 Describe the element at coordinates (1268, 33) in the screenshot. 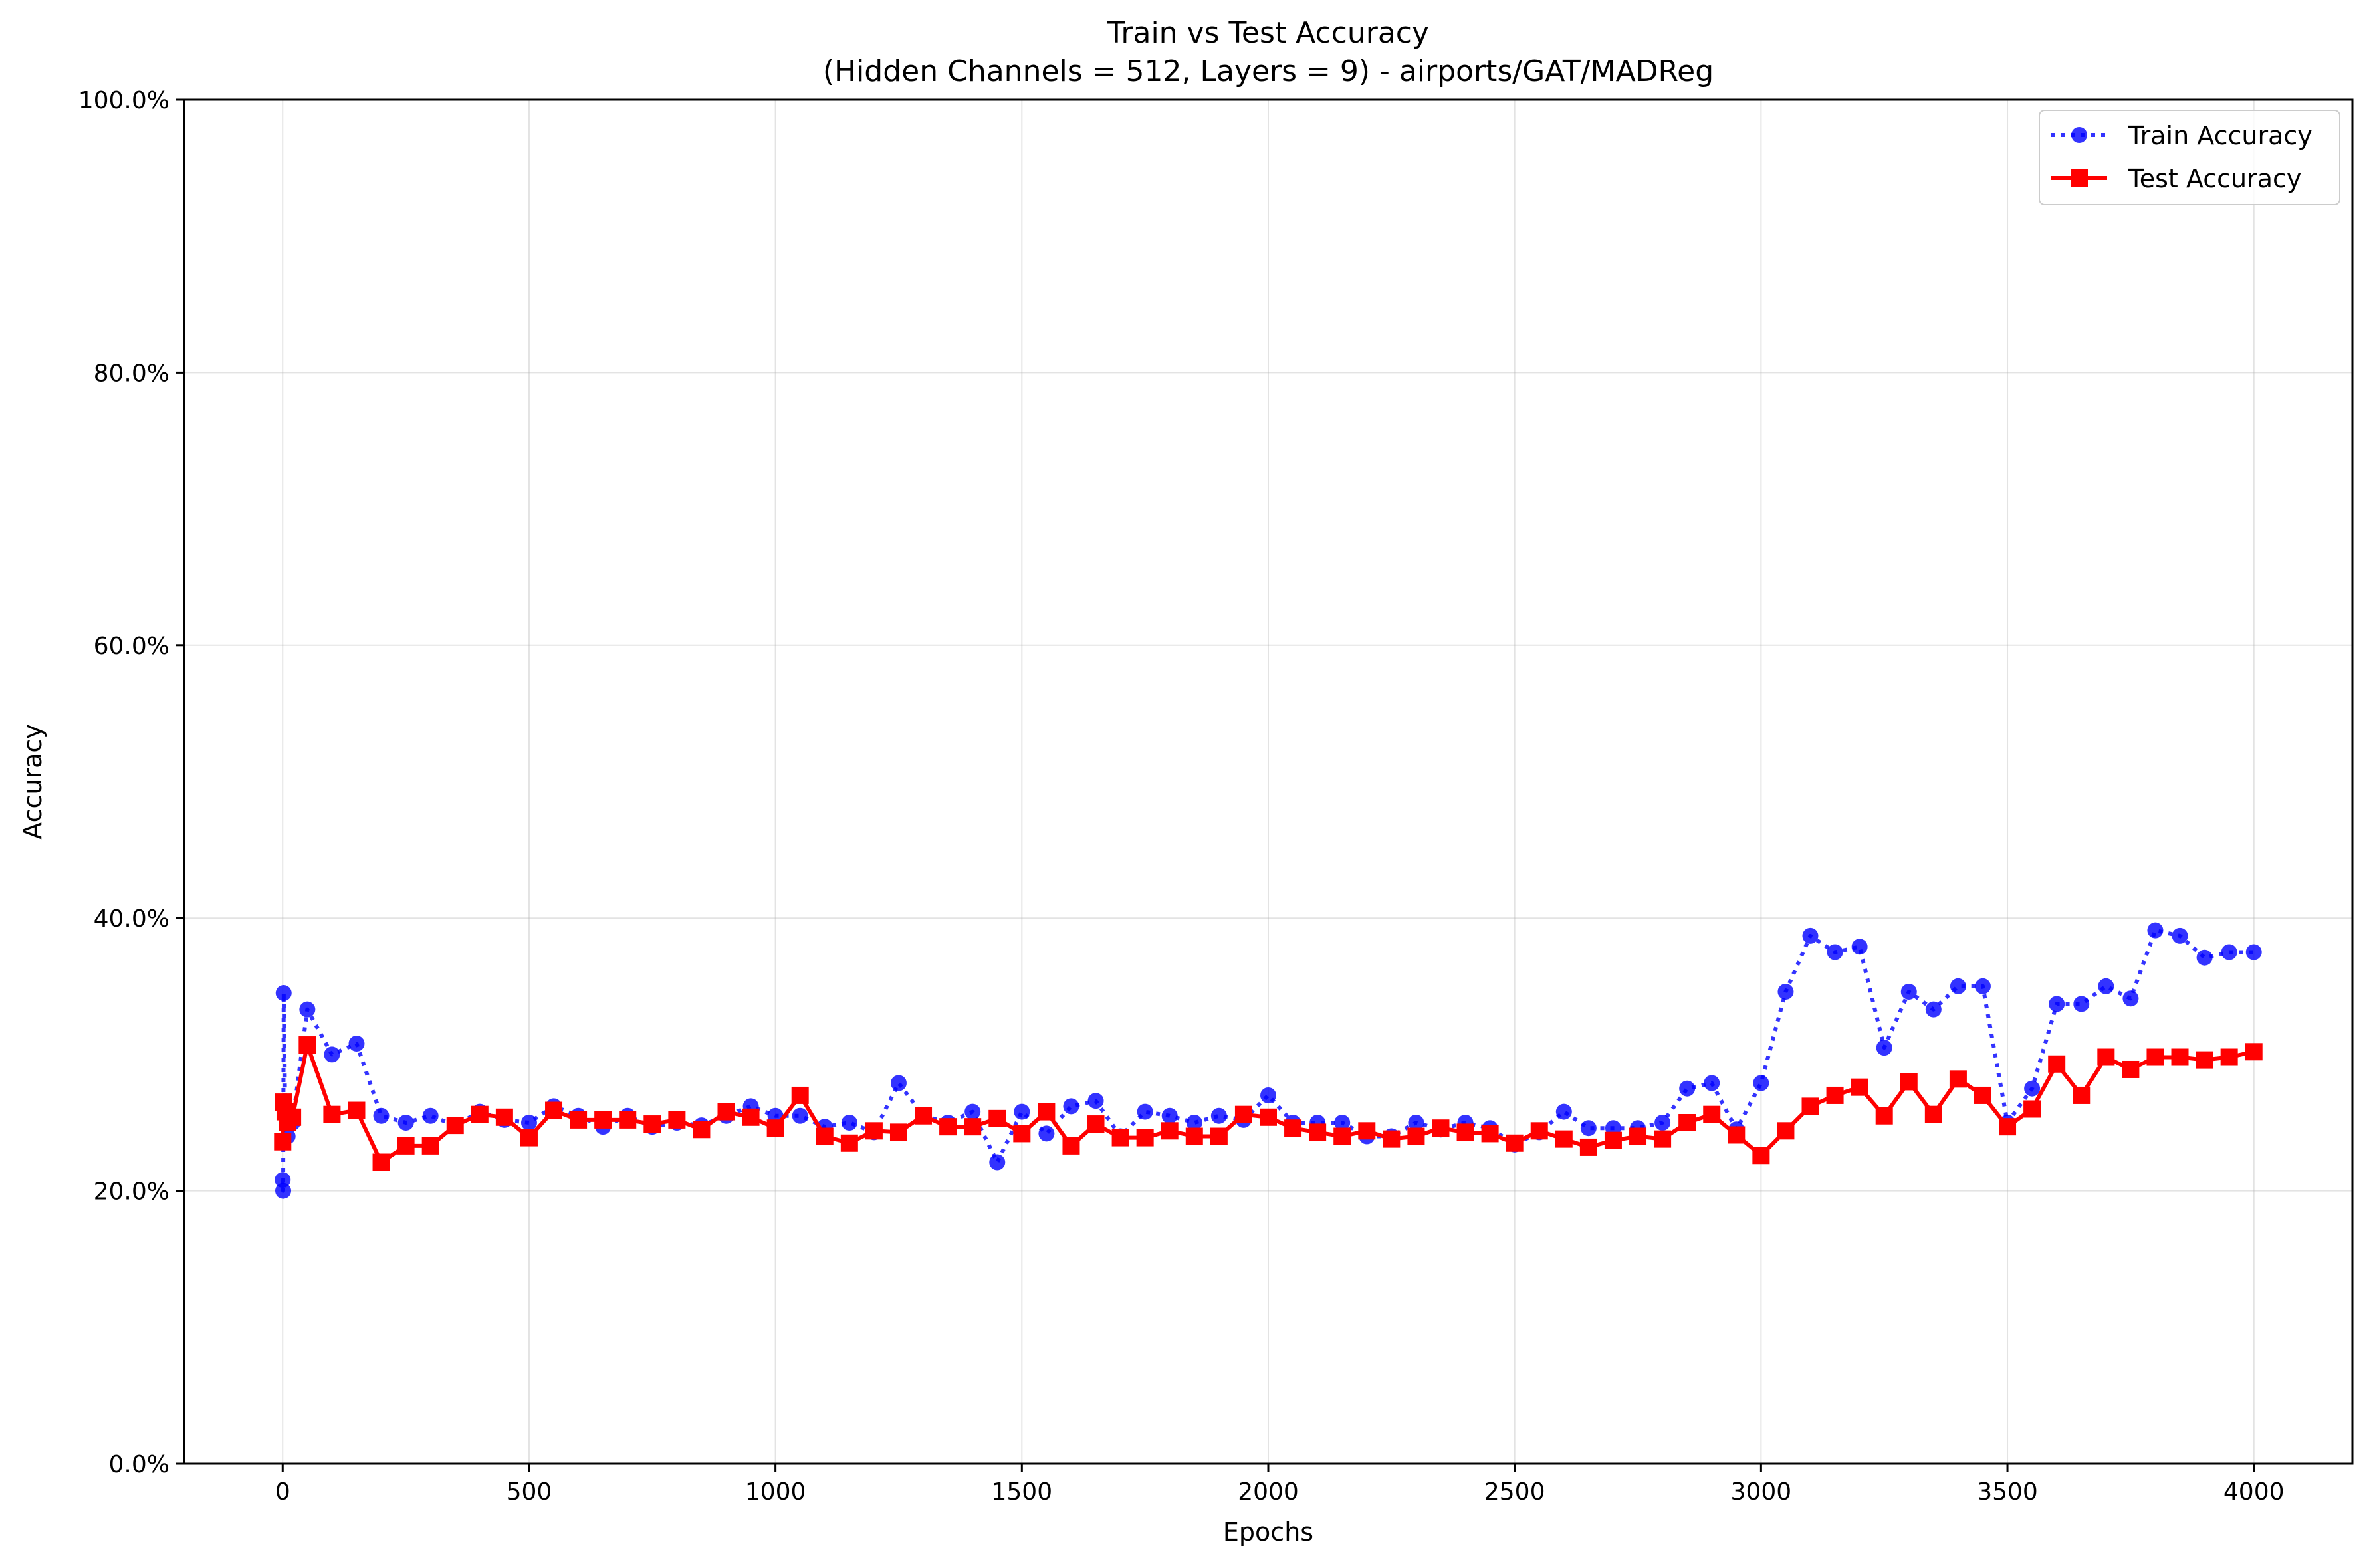

I see `chart-title: Train vs Test Accuracy` at that location.